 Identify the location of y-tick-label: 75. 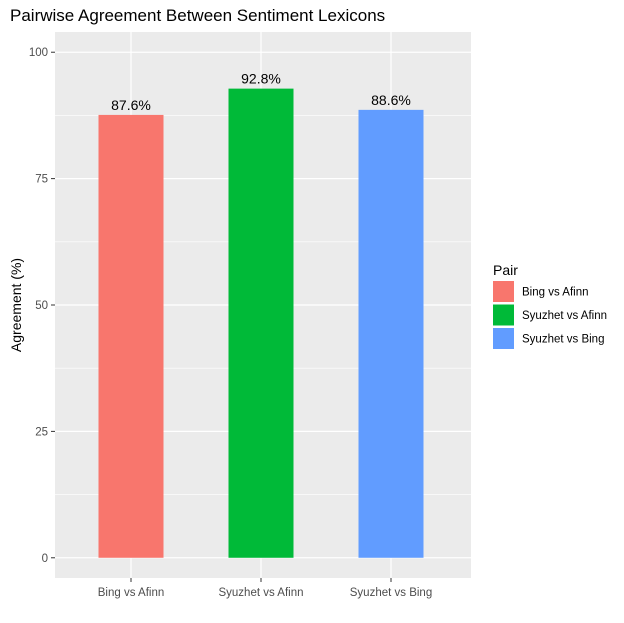
(41, 180).